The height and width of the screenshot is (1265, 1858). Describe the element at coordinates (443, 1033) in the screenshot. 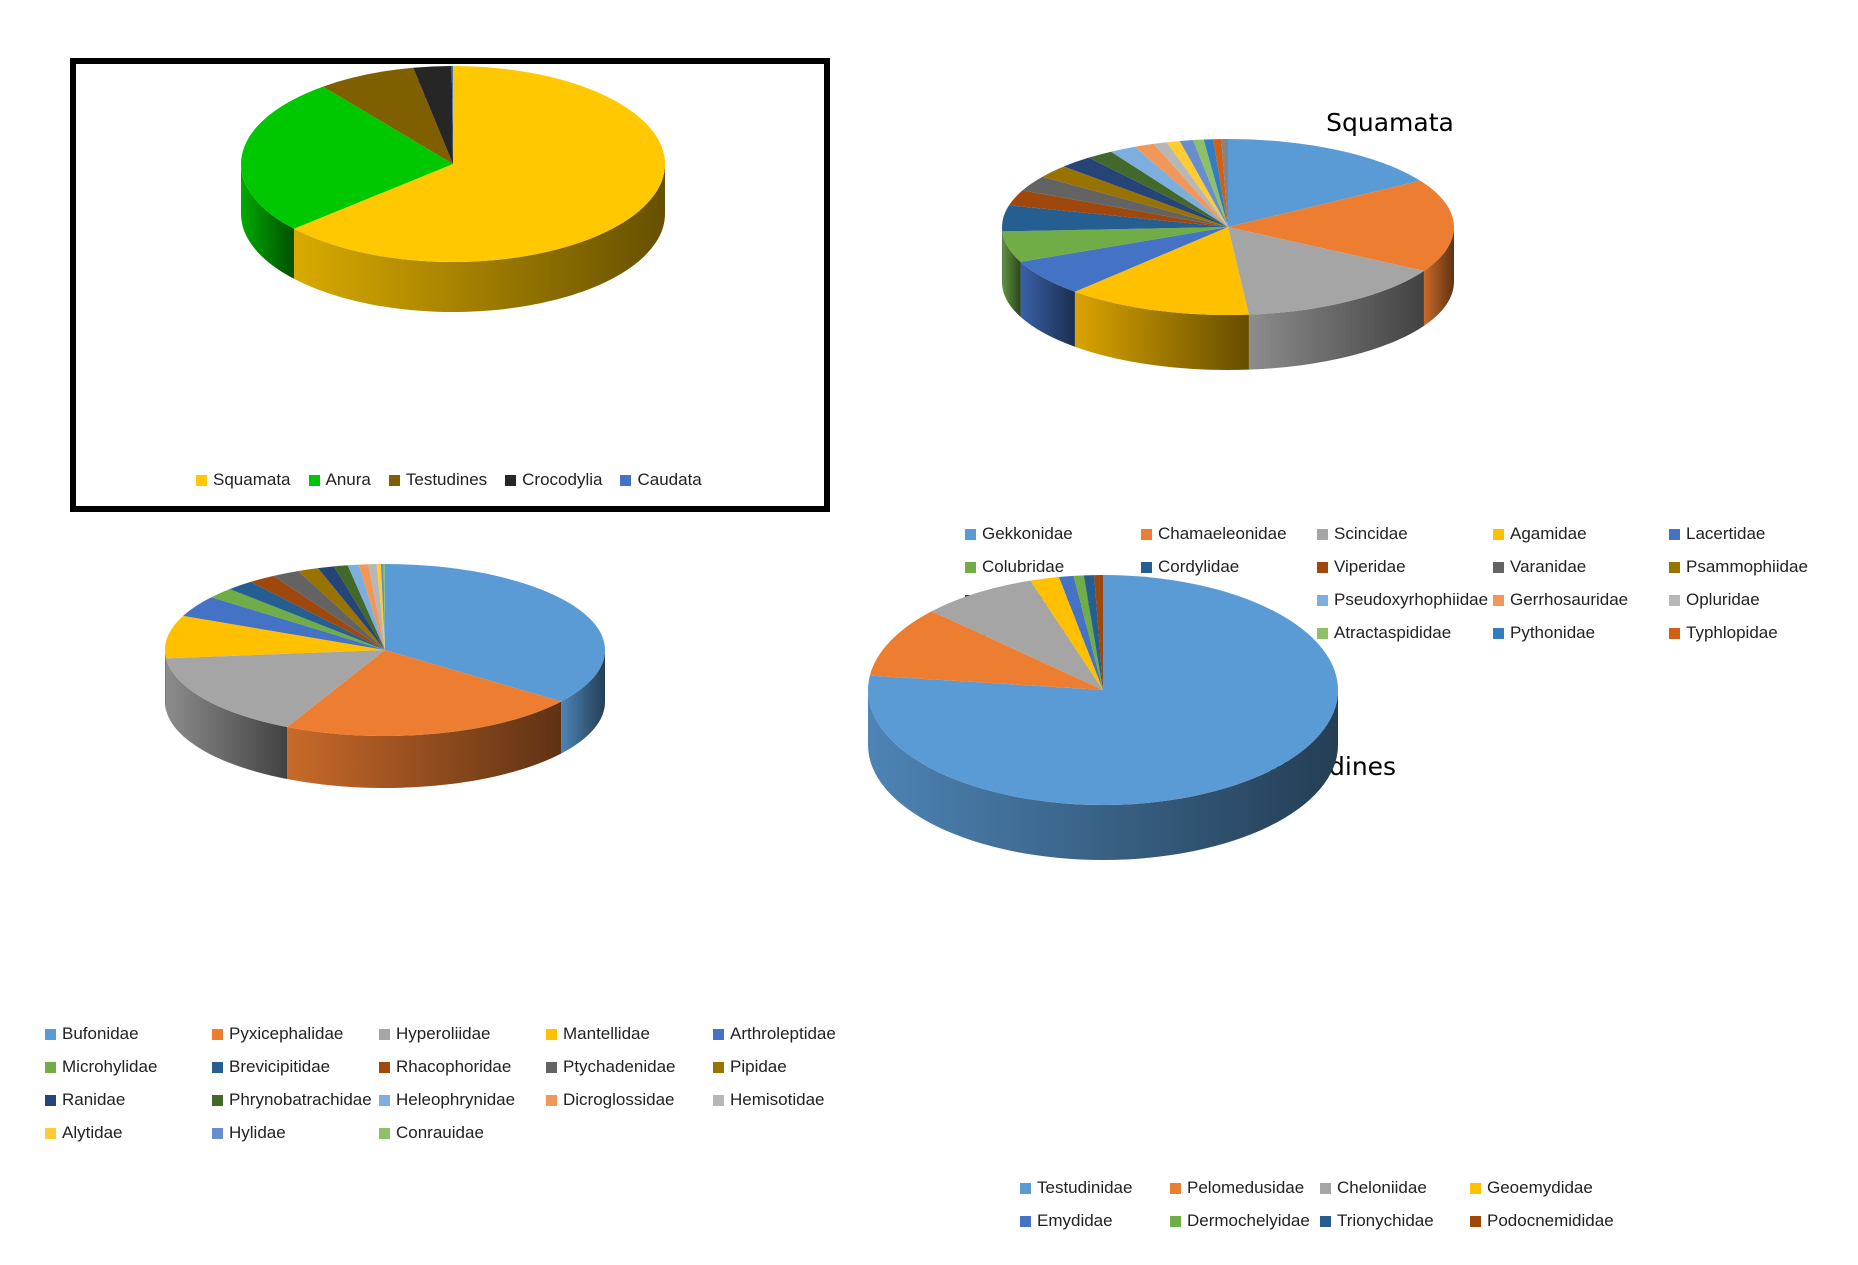

I see `legend-label: Hyperoliidae` at that location.